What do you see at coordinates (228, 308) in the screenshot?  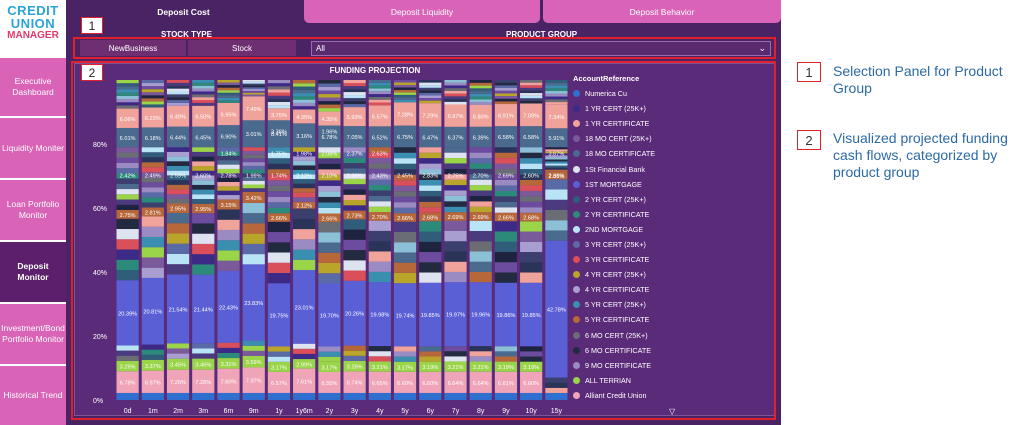 I see `data-label: 22.43%` at bounding box center [228, 308].